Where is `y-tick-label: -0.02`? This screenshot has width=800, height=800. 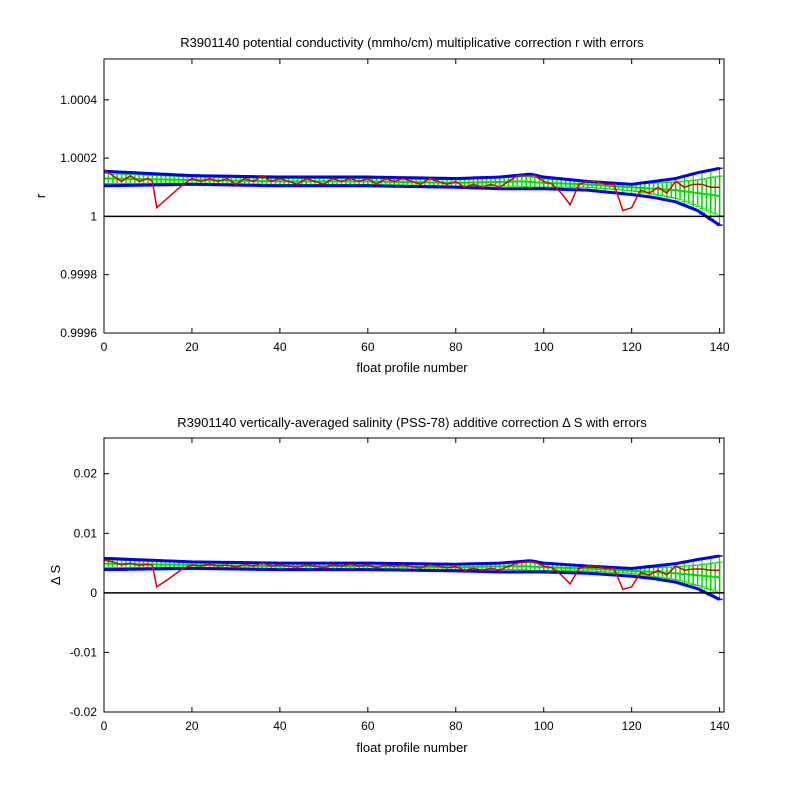
y-tick-label: -0.02 is located at coordinates (84, 712).